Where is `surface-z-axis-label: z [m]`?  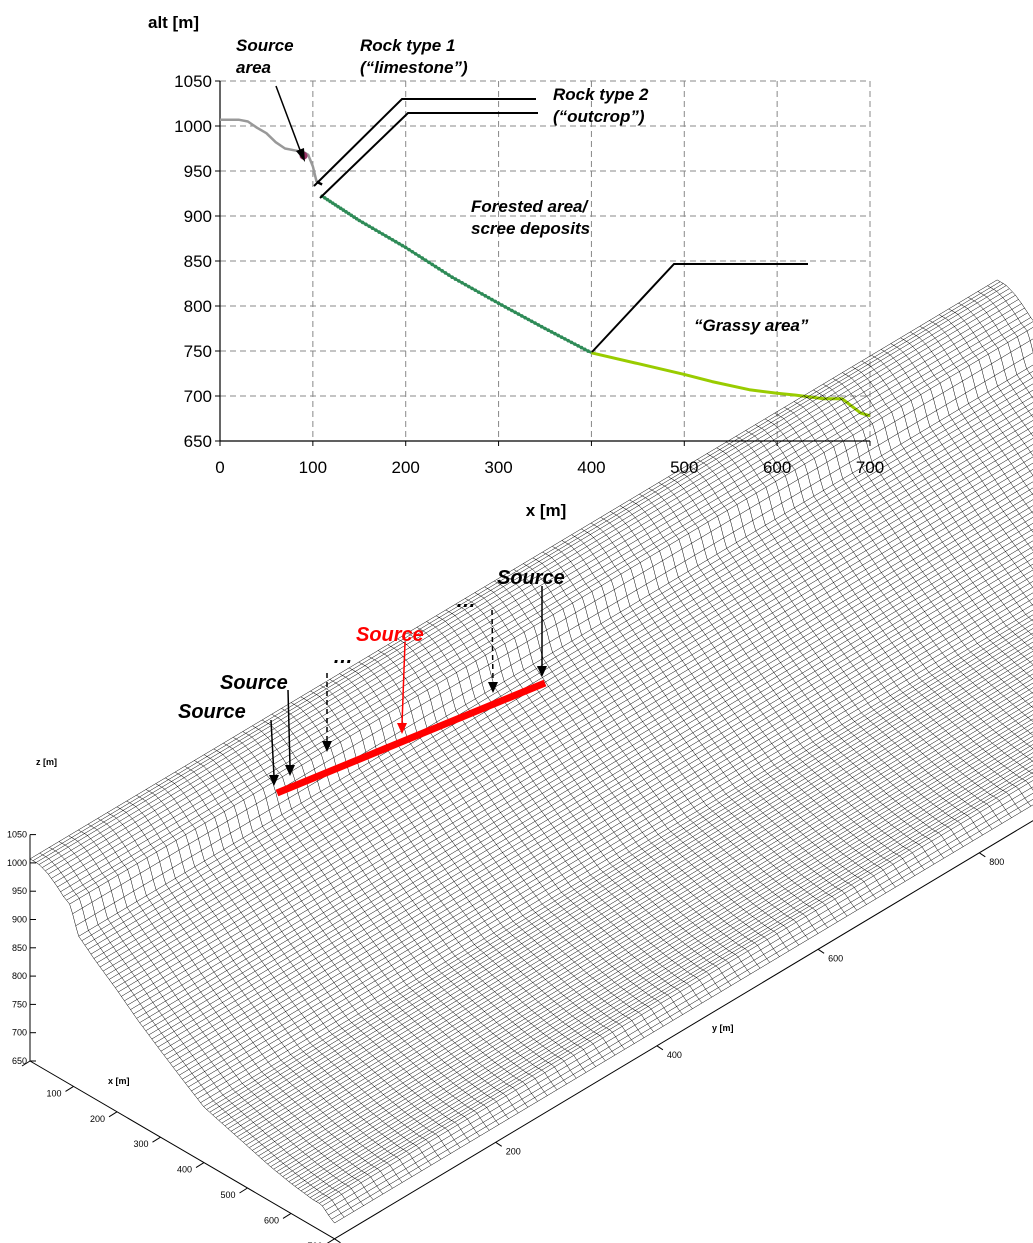
surface-z-axis-label: z [m] is located at coordinates (46, 762).